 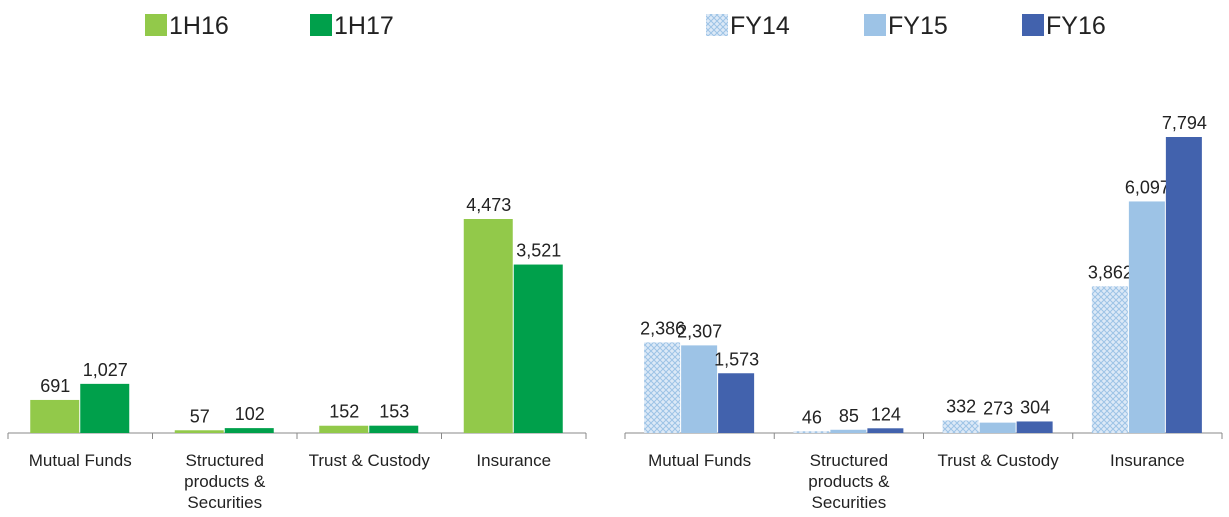 What do you see at coordinates (736, 359) in the screenshot?
I see `value-label: 1,573` at bounding box center [736, 359].